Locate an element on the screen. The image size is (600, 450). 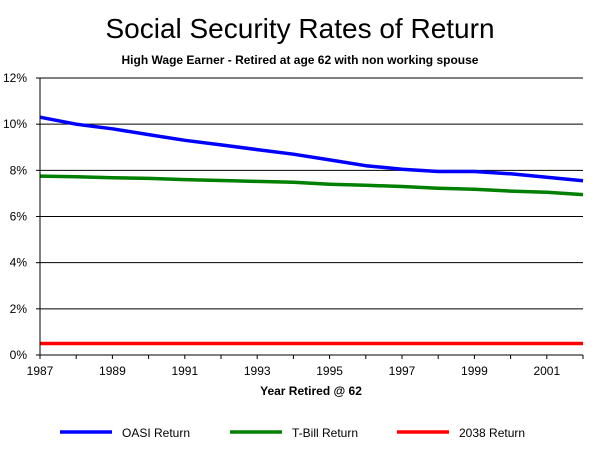
y-tick-label-0: 0% is located at coordinates (19, 355).